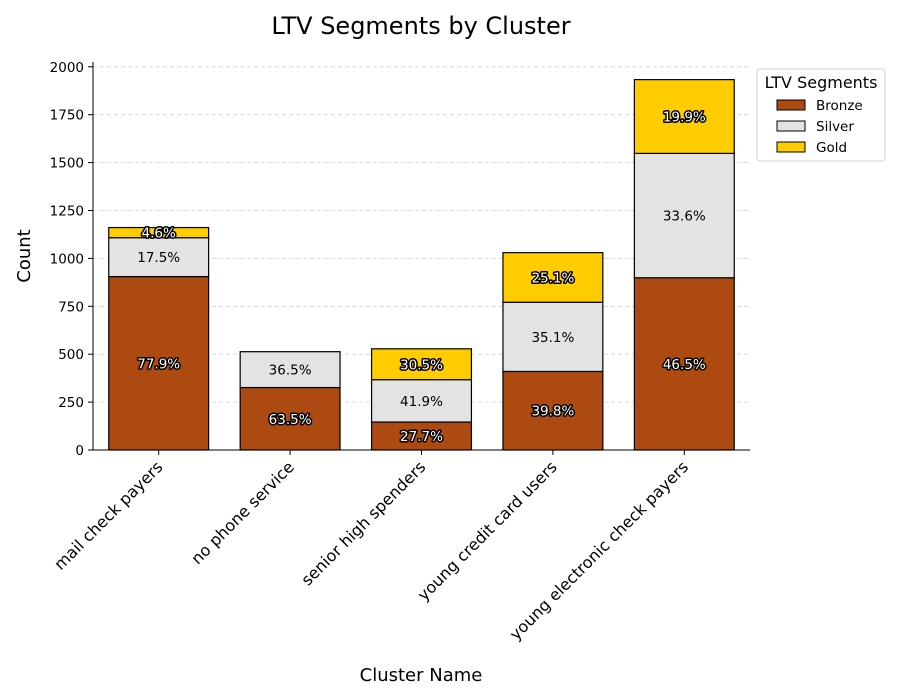 This screenshot has height=700, width=900. I want to click on legend-swatch-bronze, so click(791, 105).